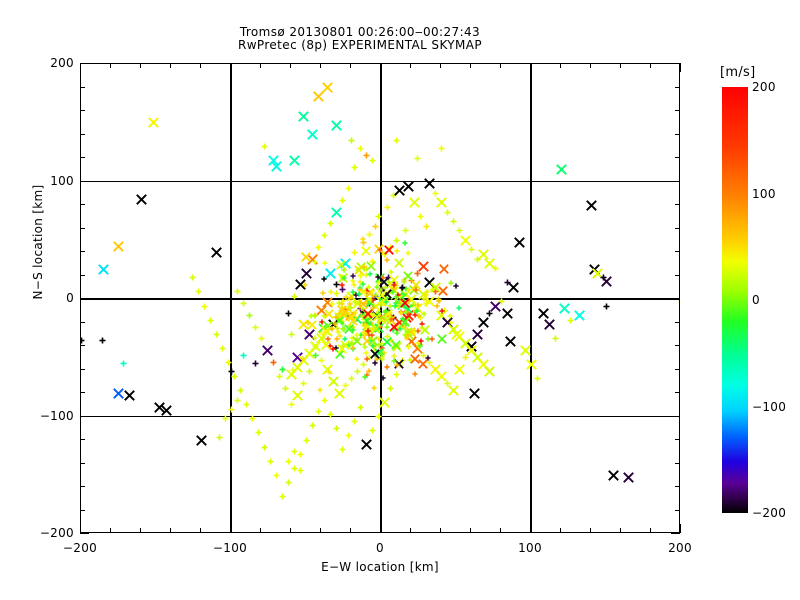 The image size is (800, 600). Describe the element at coordinates (756, 300) in the screenshot. I see `colorbar-tick-label: 0` at that location.